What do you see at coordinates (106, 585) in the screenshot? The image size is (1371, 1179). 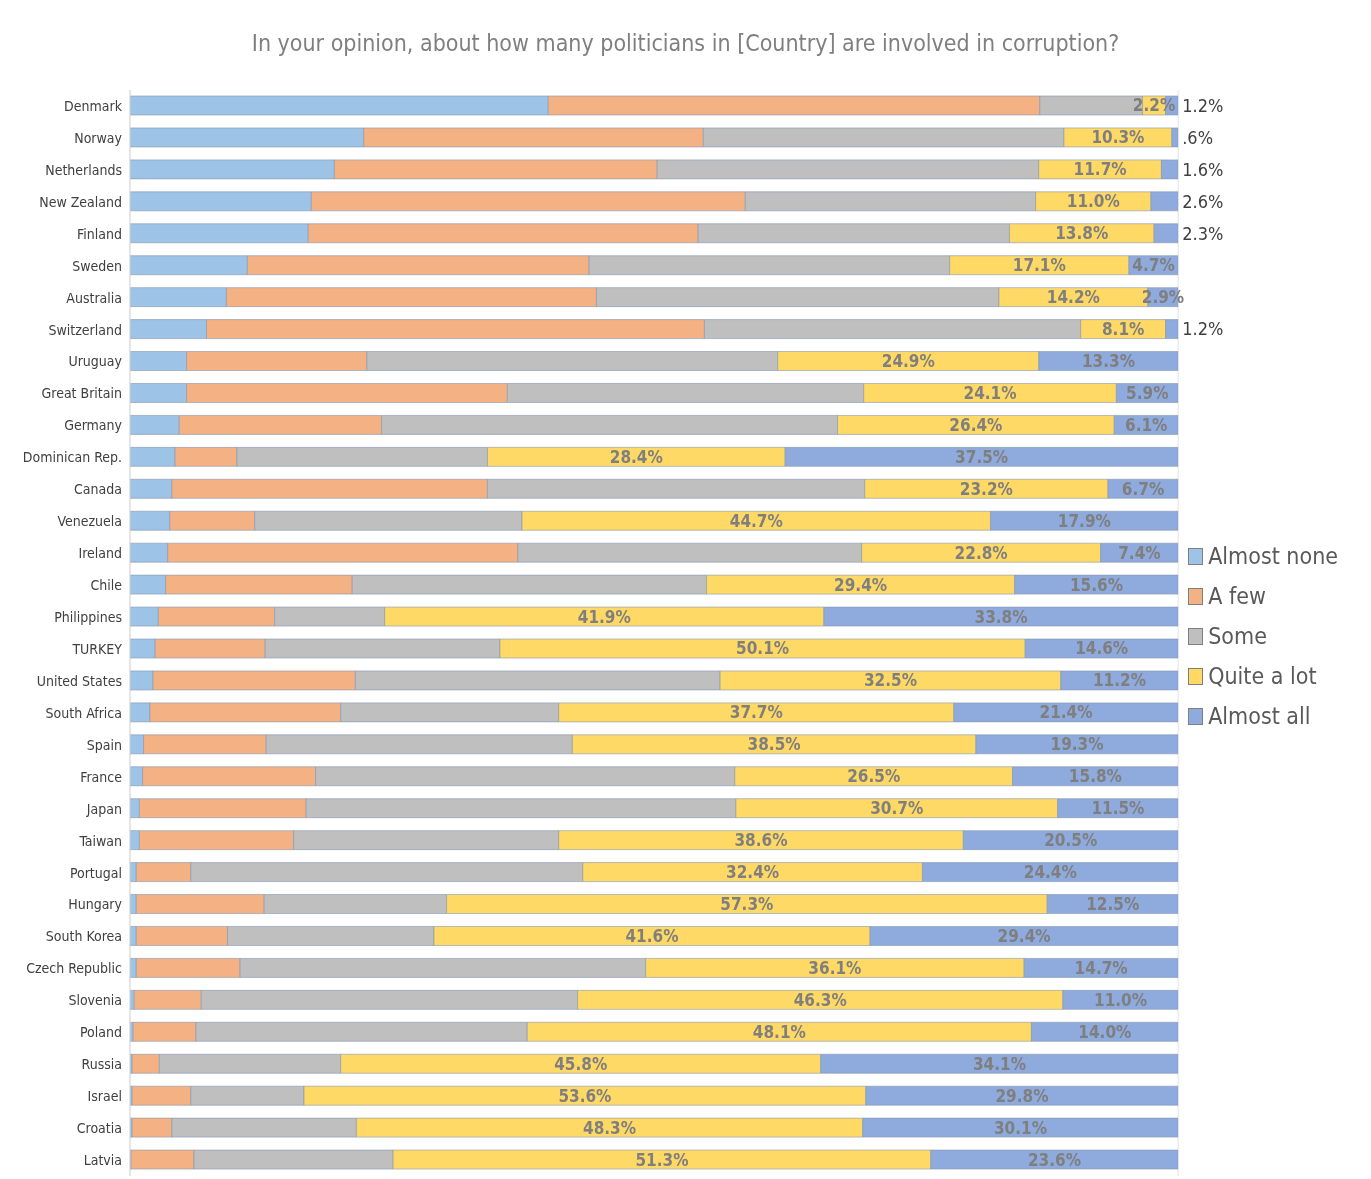 I see `y-tick-label: Chile` at bounding box center [106, 585].